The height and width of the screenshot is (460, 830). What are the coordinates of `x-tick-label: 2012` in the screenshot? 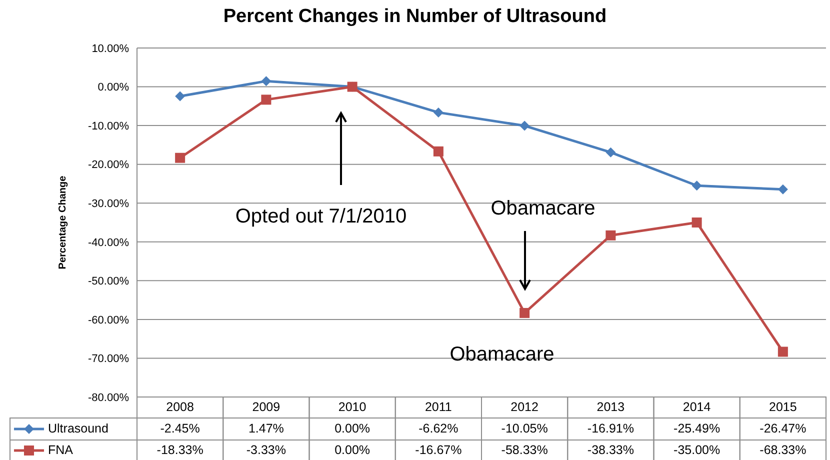 It's located at (524, 407).